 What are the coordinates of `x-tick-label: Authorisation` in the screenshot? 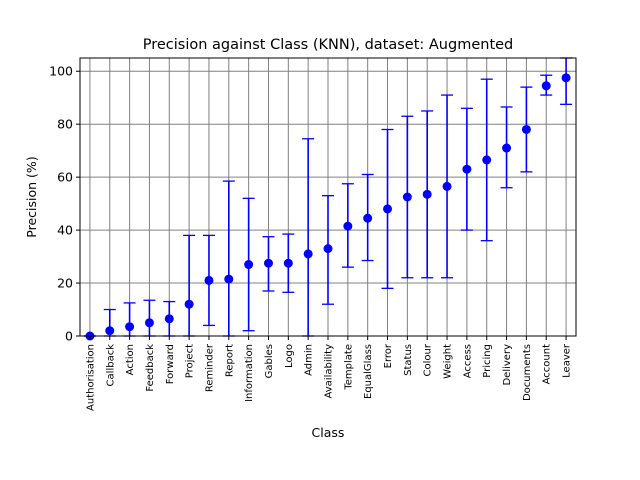 It's located at (90, 377).